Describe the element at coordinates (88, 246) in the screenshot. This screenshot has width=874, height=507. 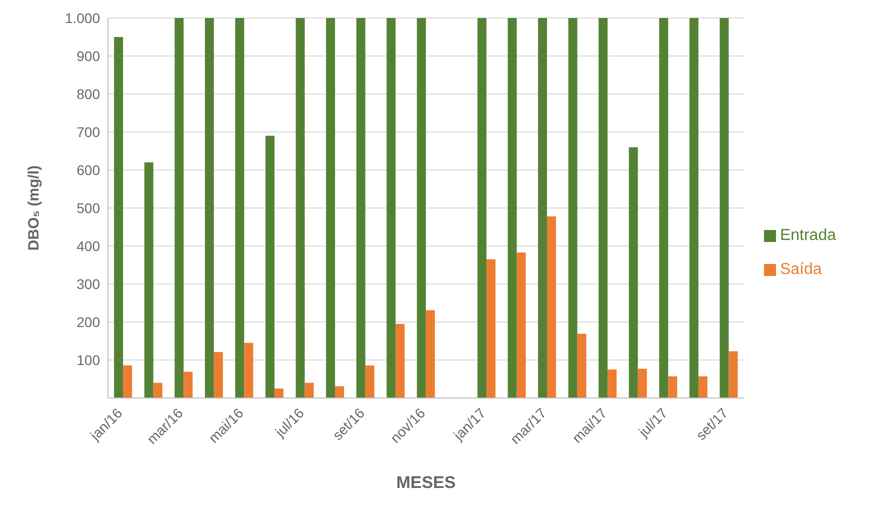
I see `y-tick-label: 400` at that location.